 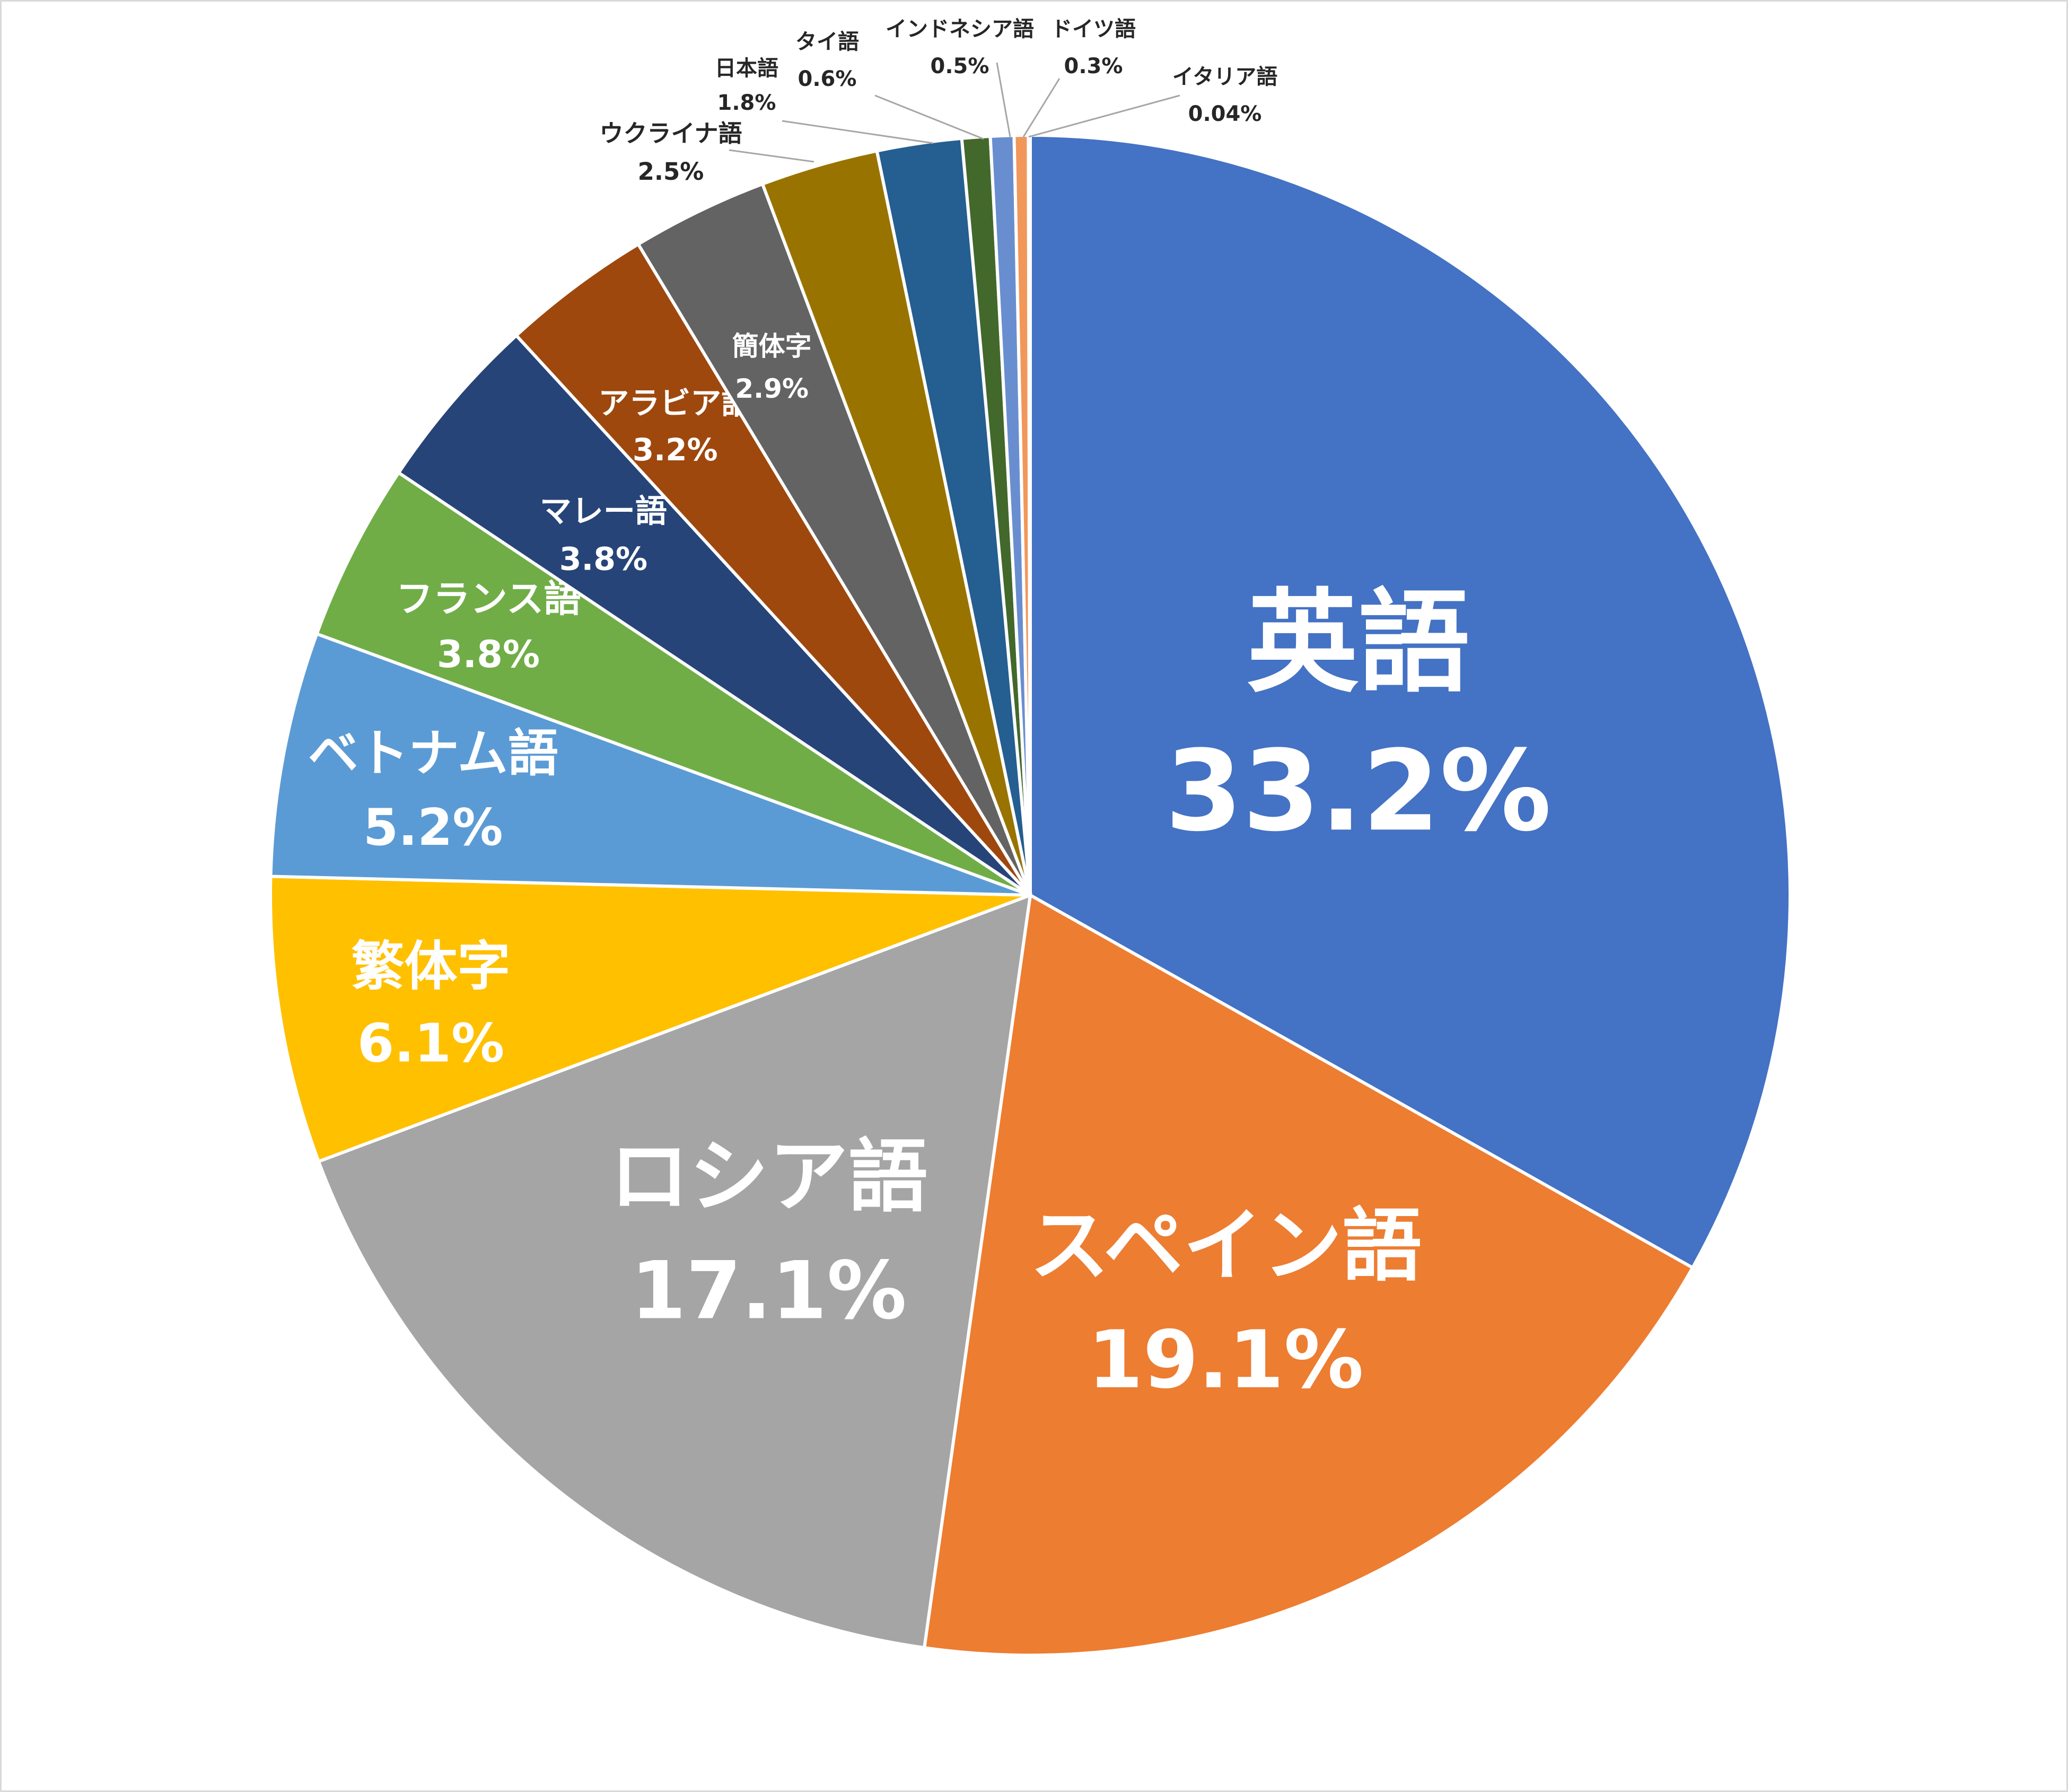 I want to click on slice-name-label: 英語, so click(x=1358, y=642).